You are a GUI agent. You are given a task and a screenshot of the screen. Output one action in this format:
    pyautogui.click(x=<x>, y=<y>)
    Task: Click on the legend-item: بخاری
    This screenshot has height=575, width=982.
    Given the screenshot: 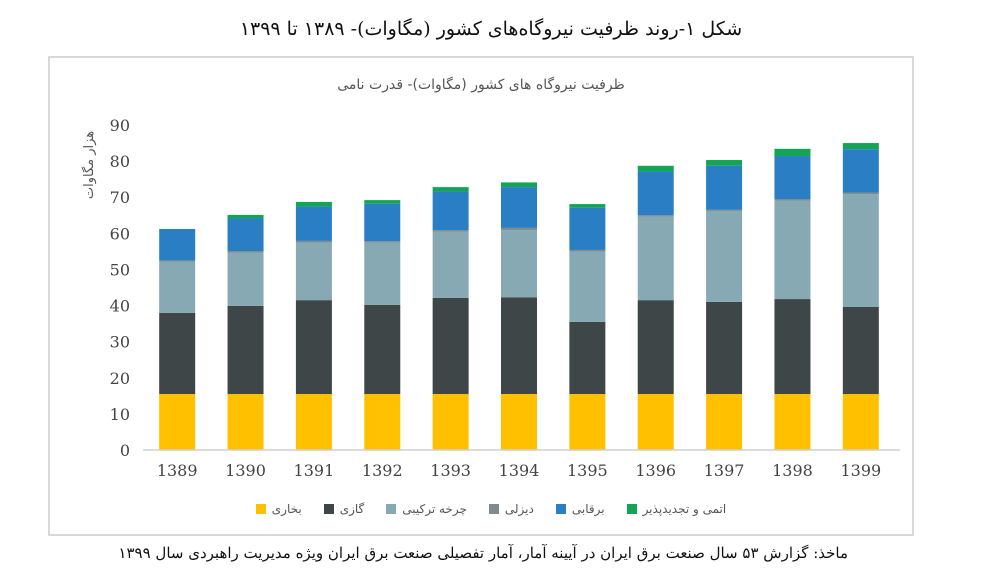 What is the action you would take?
    pyautogui.click(x=278, y=509)
    